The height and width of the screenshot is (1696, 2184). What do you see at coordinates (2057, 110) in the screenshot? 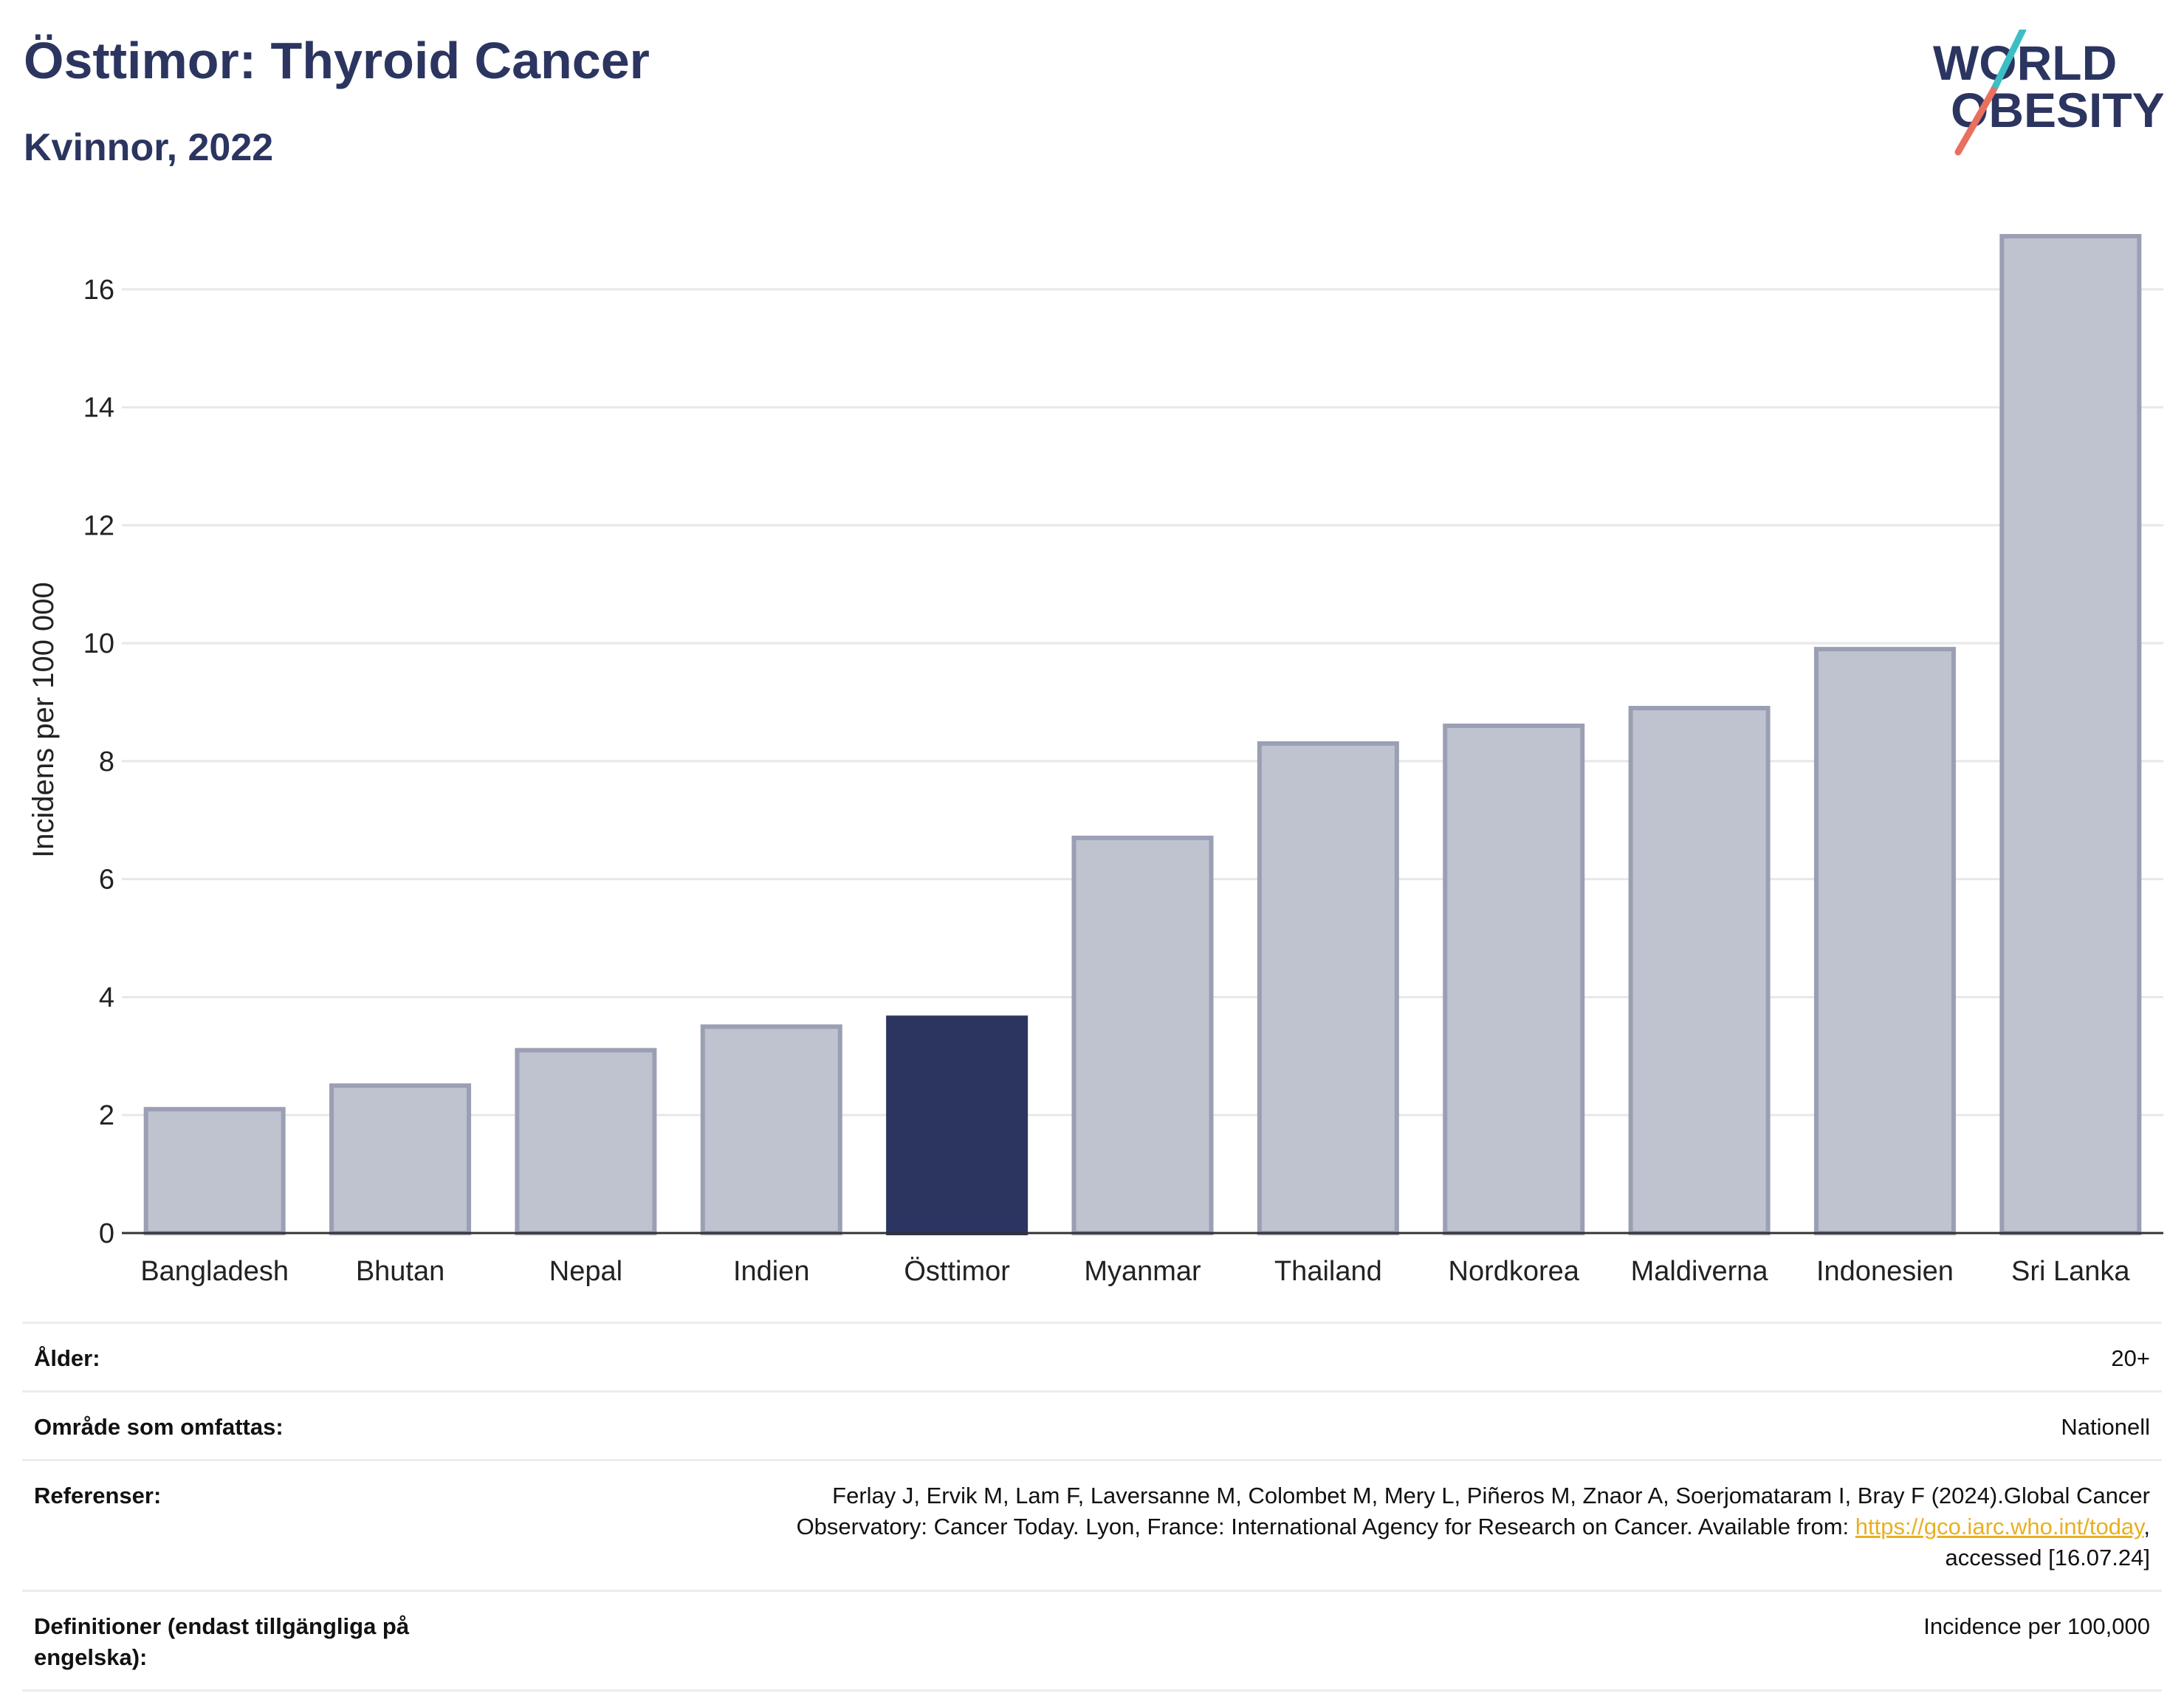
I see `logo-line-2: OBESITY` at bounding box center [2057, 110].